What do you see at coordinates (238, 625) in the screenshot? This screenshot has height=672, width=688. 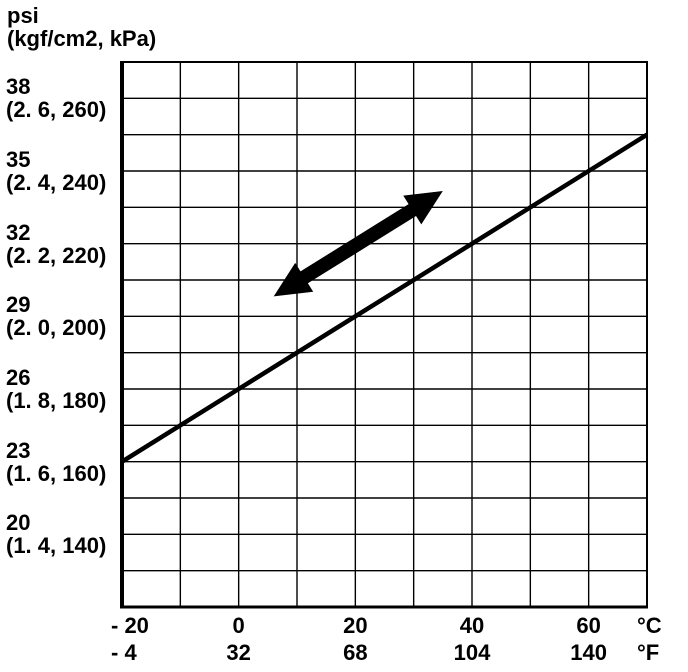 I see `x-tick-label-celsius: 0` at bounding box center [238, 625].